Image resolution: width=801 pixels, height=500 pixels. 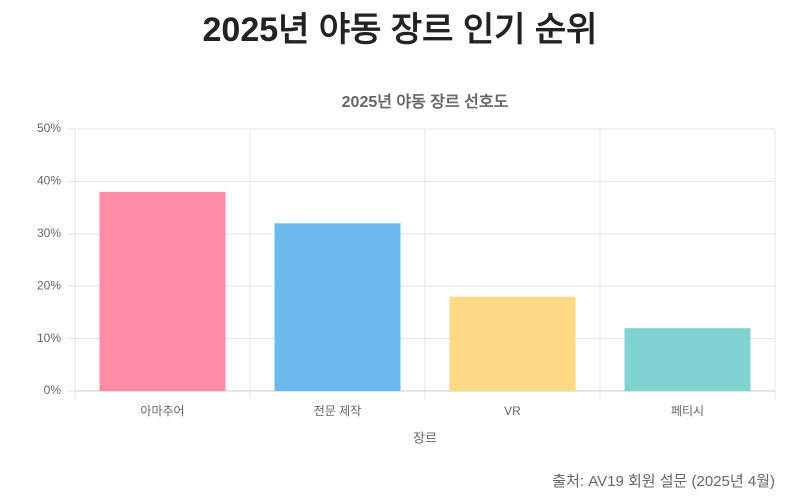 I want to click on y-tick-label: 40%, so click(x=49, y=181).